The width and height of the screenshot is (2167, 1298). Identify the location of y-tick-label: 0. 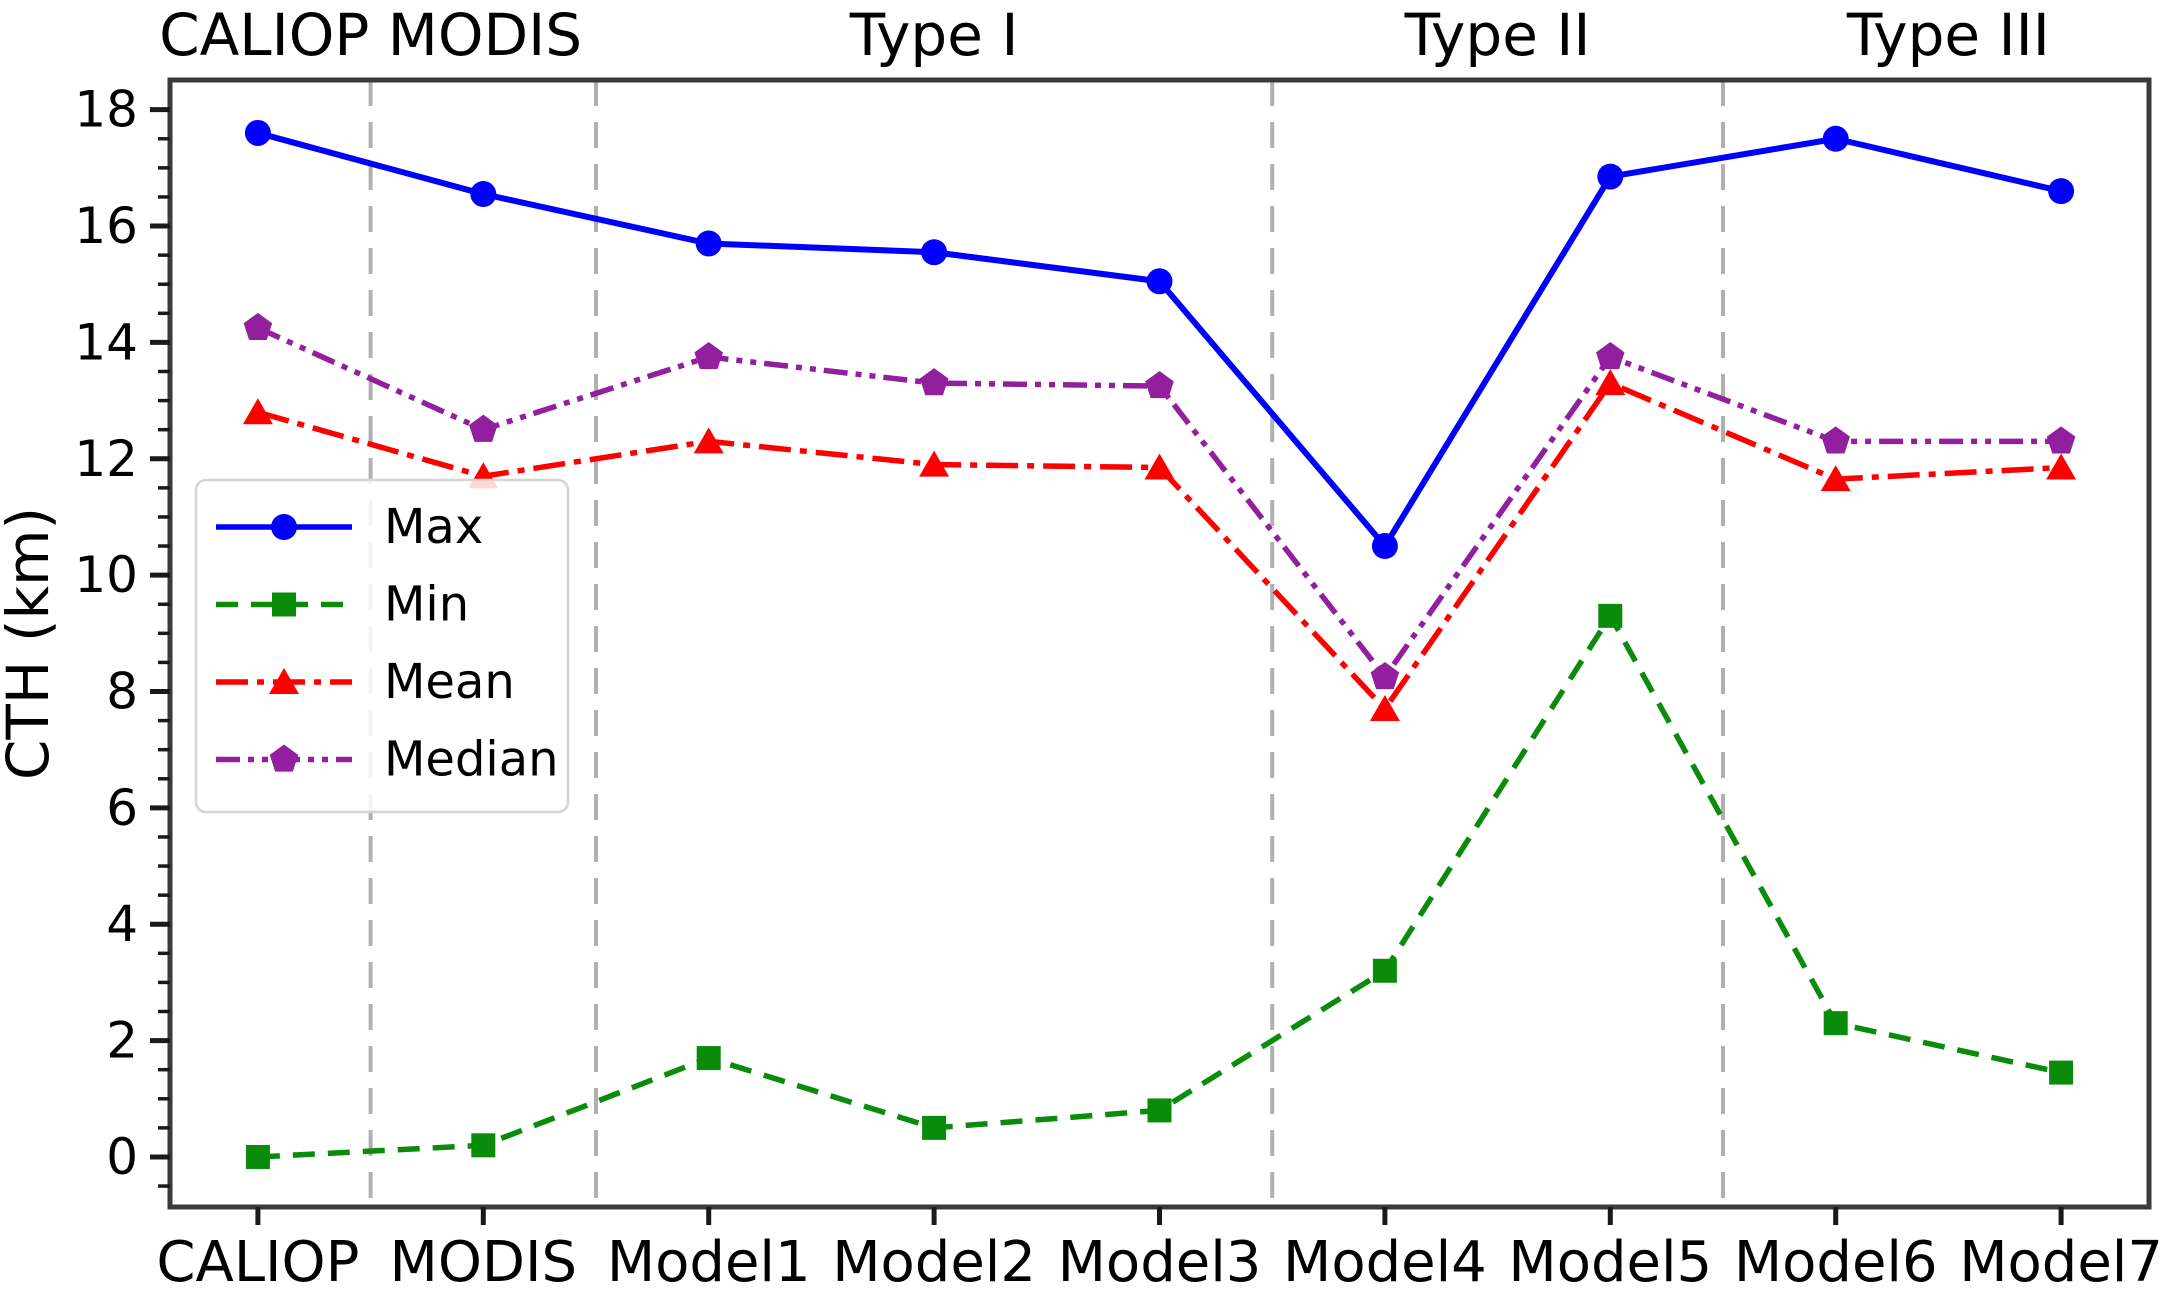
(122, 1157).